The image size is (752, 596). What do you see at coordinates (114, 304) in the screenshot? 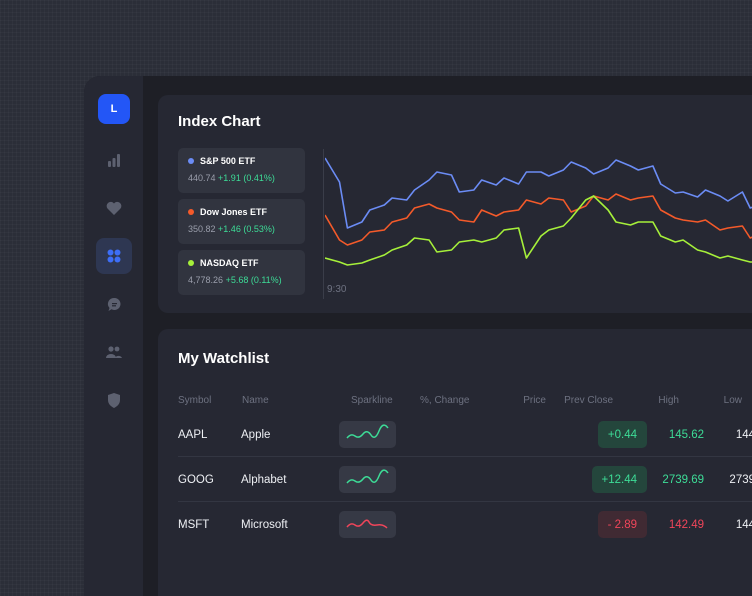
I see `chat-icon` at bounding box center [114, 304].